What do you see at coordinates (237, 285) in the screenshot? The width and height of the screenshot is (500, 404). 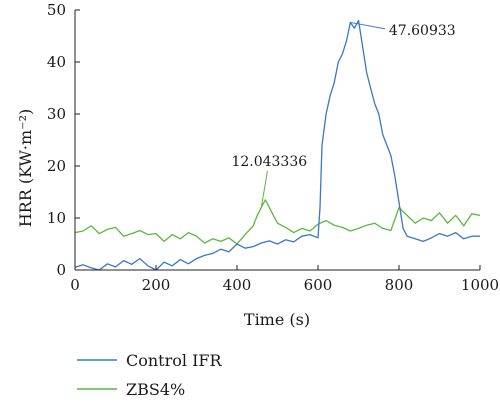 I see `x-tick-label: 400` at bounding box center [237, 285].